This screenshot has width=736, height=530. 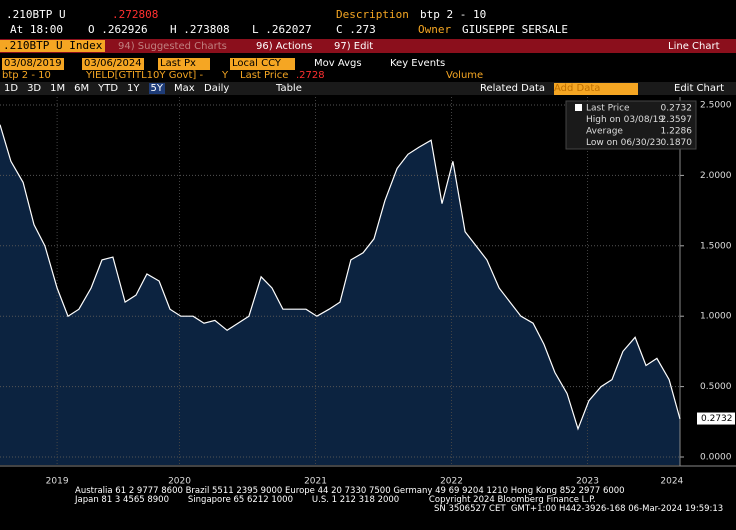 I want to click on high: H .273808, so click(x=200, y=29).